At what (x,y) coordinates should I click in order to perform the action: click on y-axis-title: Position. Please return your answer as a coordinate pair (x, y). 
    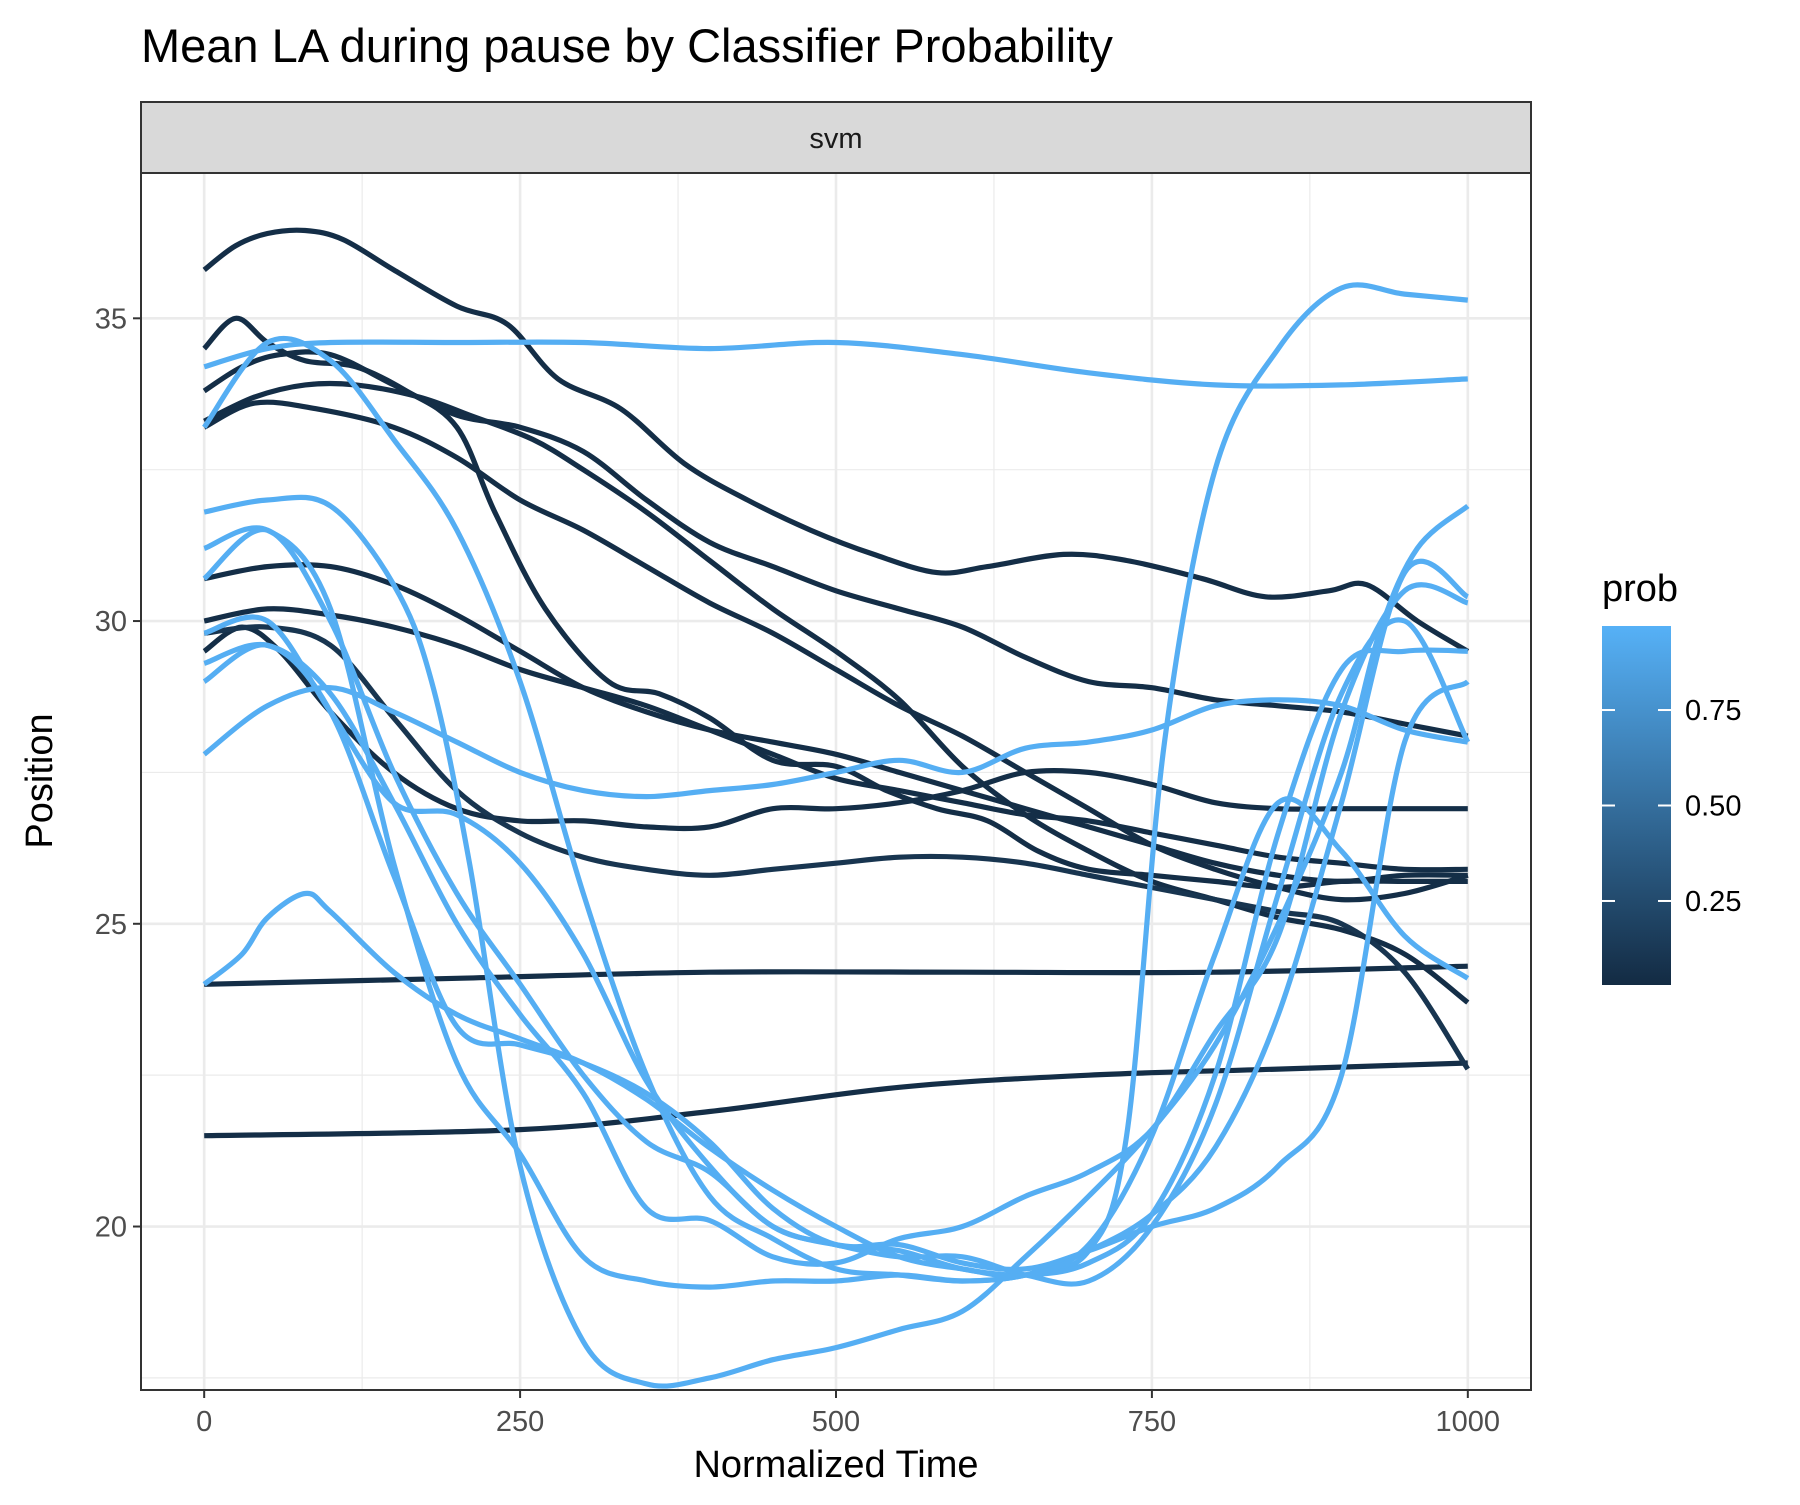
    Looking at the image, I should click on (40, 780).